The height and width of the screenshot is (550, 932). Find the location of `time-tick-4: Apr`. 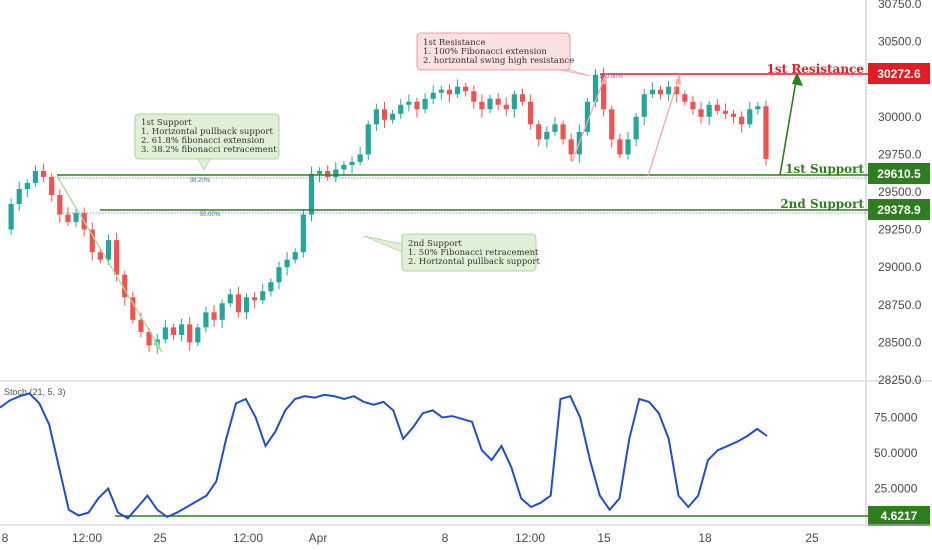

time-tick-4: Apr is located at coordinates (318, 538).